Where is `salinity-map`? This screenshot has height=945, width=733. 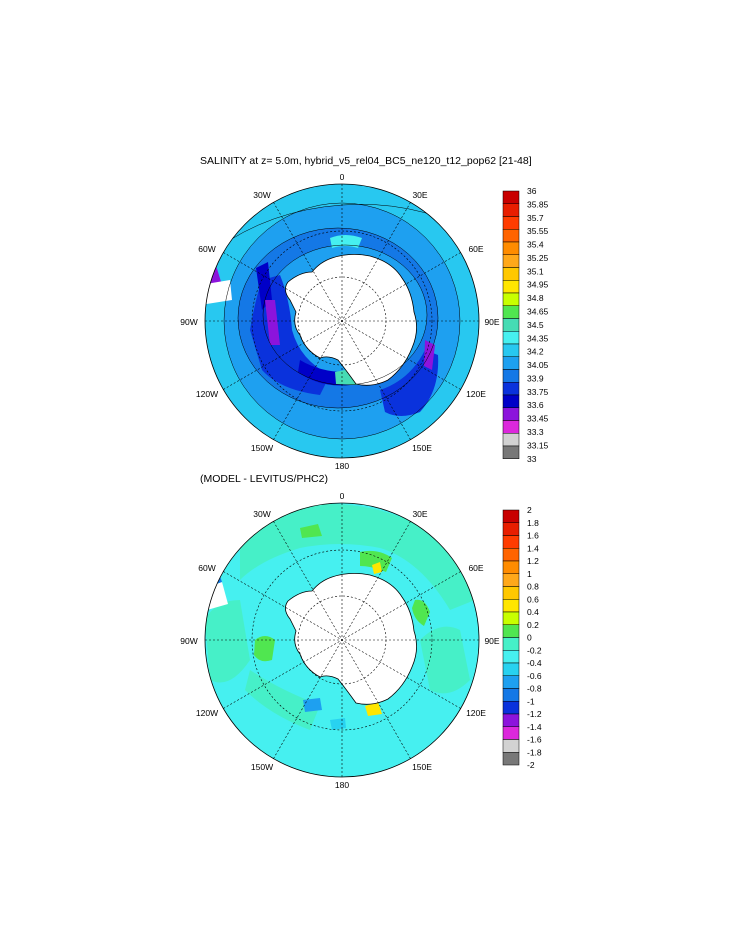 salinity-map is located at coordinates (342, 321).